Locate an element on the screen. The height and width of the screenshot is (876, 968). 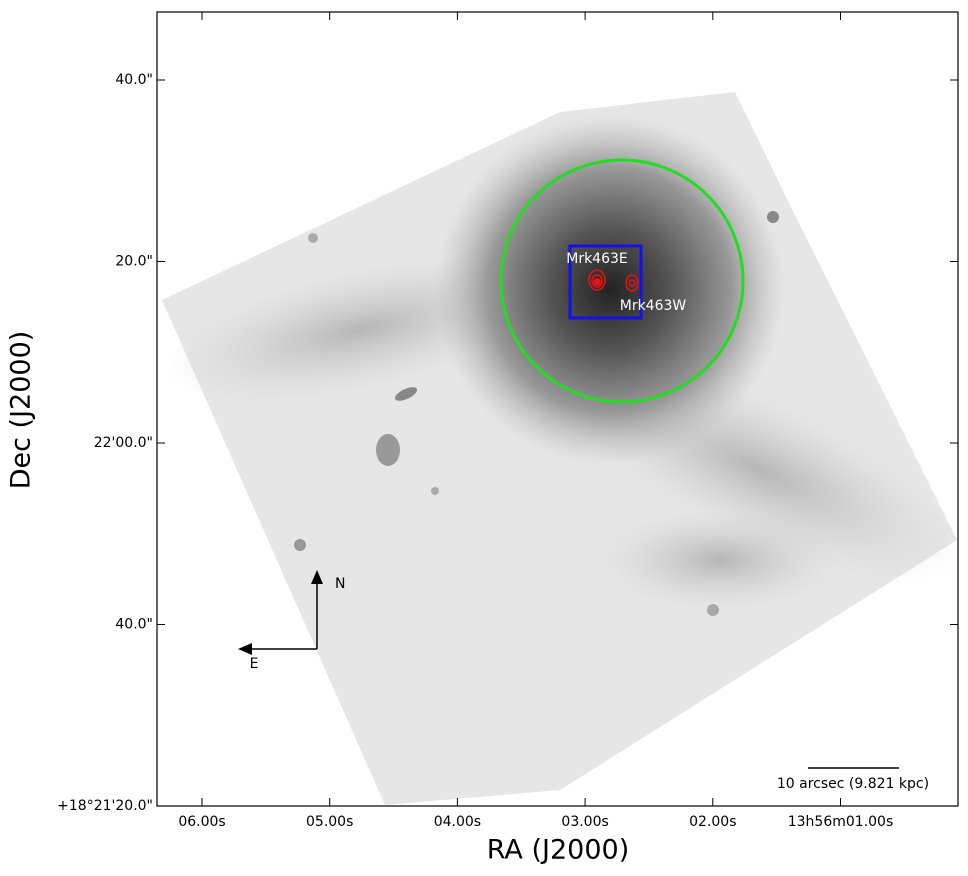
source-label: Mrk463W is located at coordinates (653, 306).